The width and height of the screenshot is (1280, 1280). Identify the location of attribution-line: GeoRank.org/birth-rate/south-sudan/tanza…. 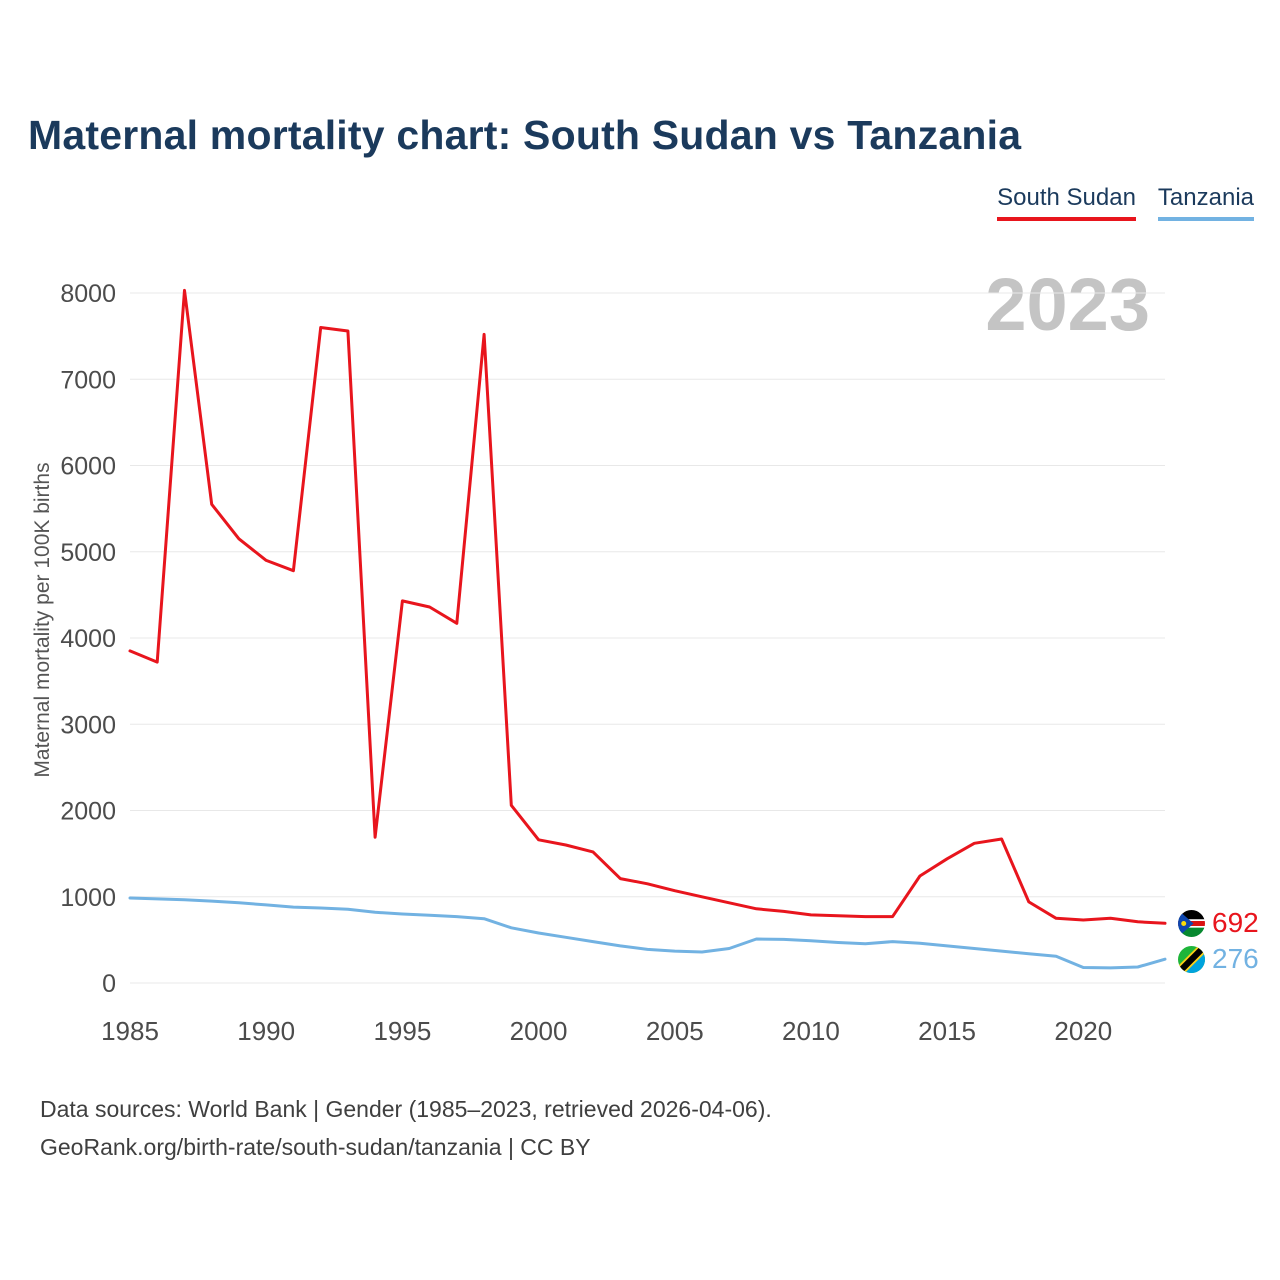
(315, 1147).